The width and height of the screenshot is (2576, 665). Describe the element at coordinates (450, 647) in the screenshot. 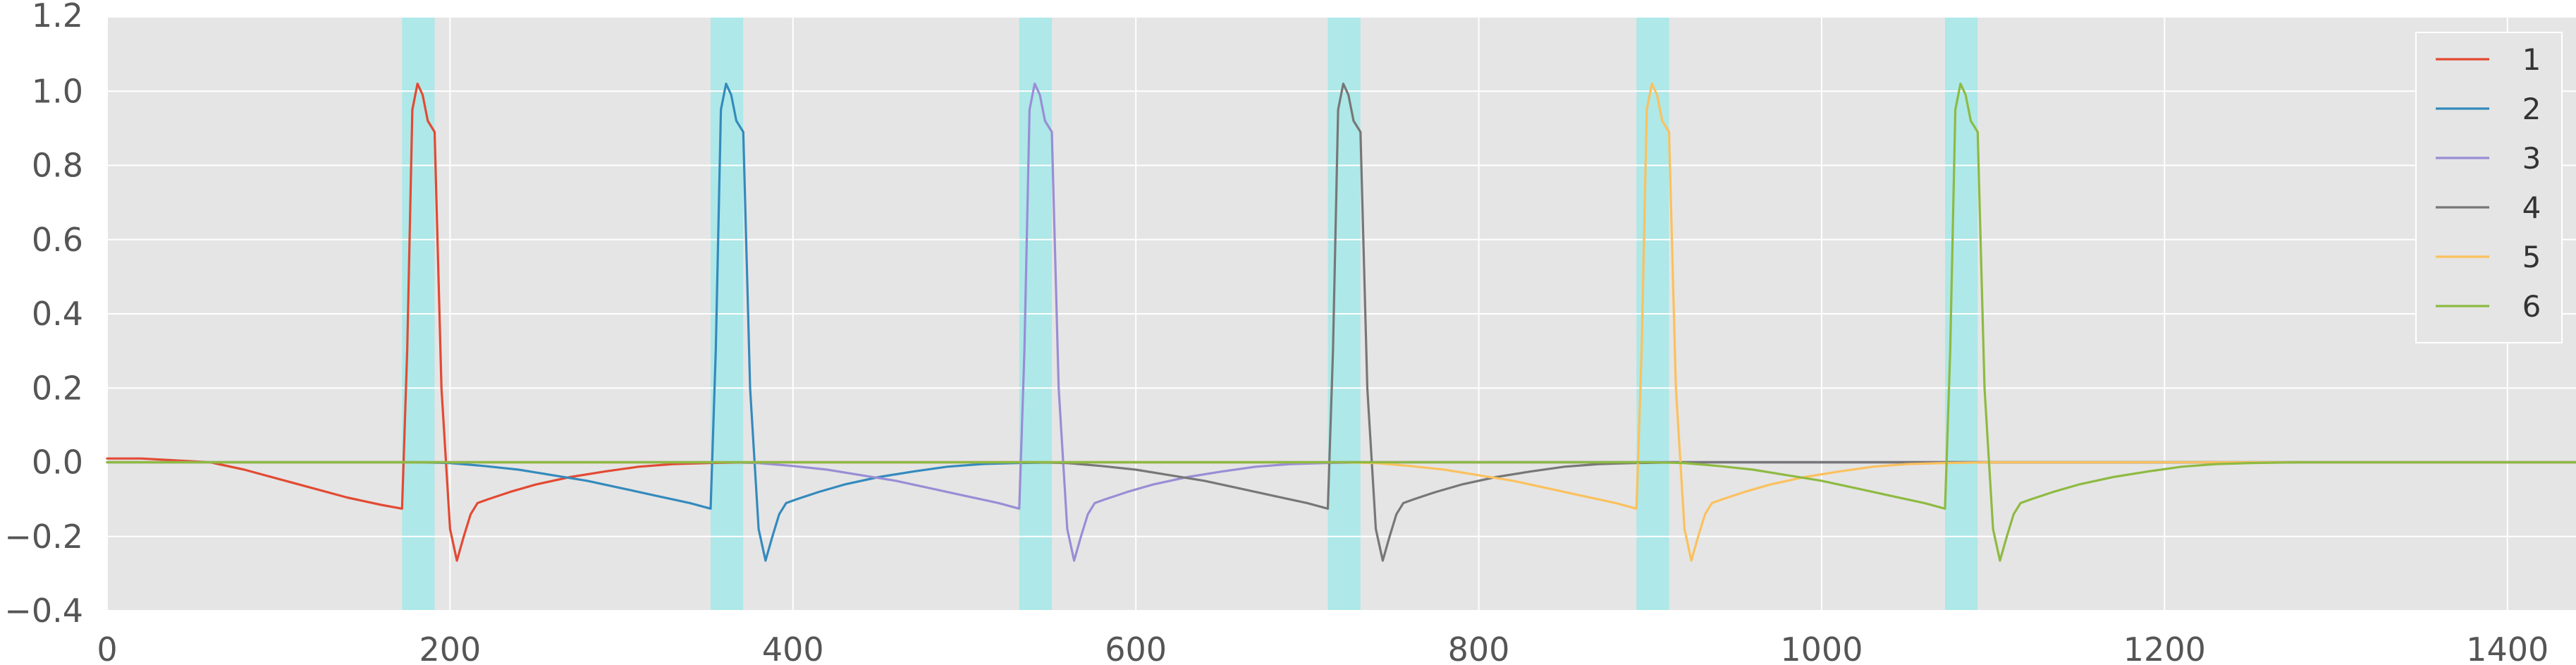

I see `x-tick-label: 200` at that location.